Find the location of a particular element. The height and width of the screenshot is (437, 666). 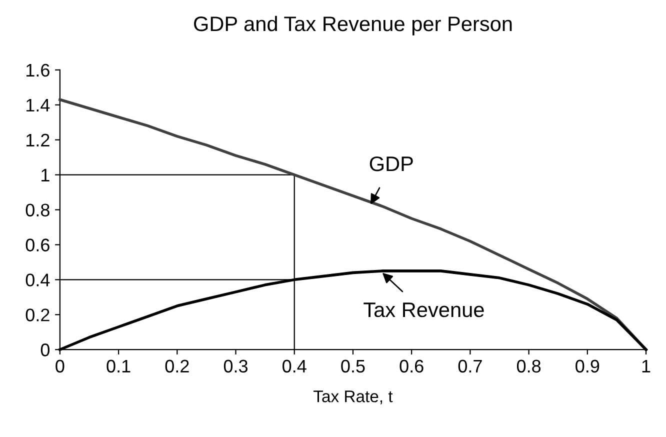

y-tick-label: 1 is located at coordinates (46, 175).